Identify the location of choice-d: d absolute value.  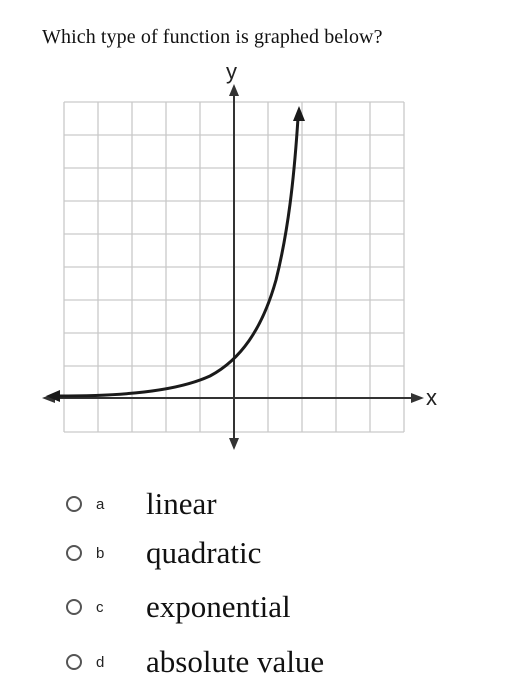
(276, 662).